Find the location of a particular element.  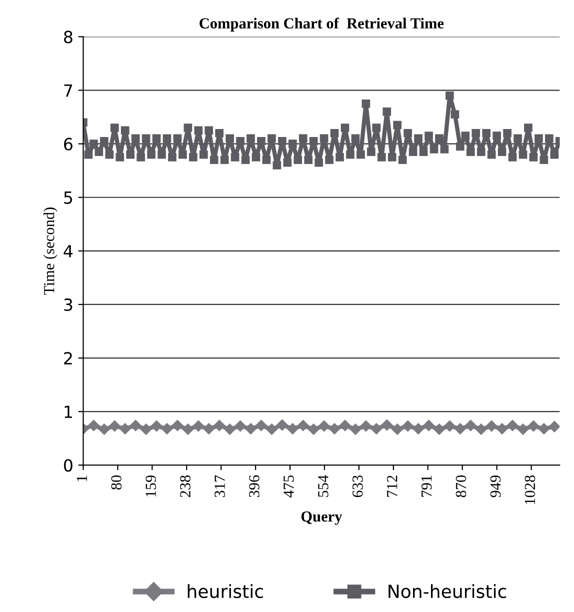

y-tick-label: 6 is located at coordinates (68, 144).